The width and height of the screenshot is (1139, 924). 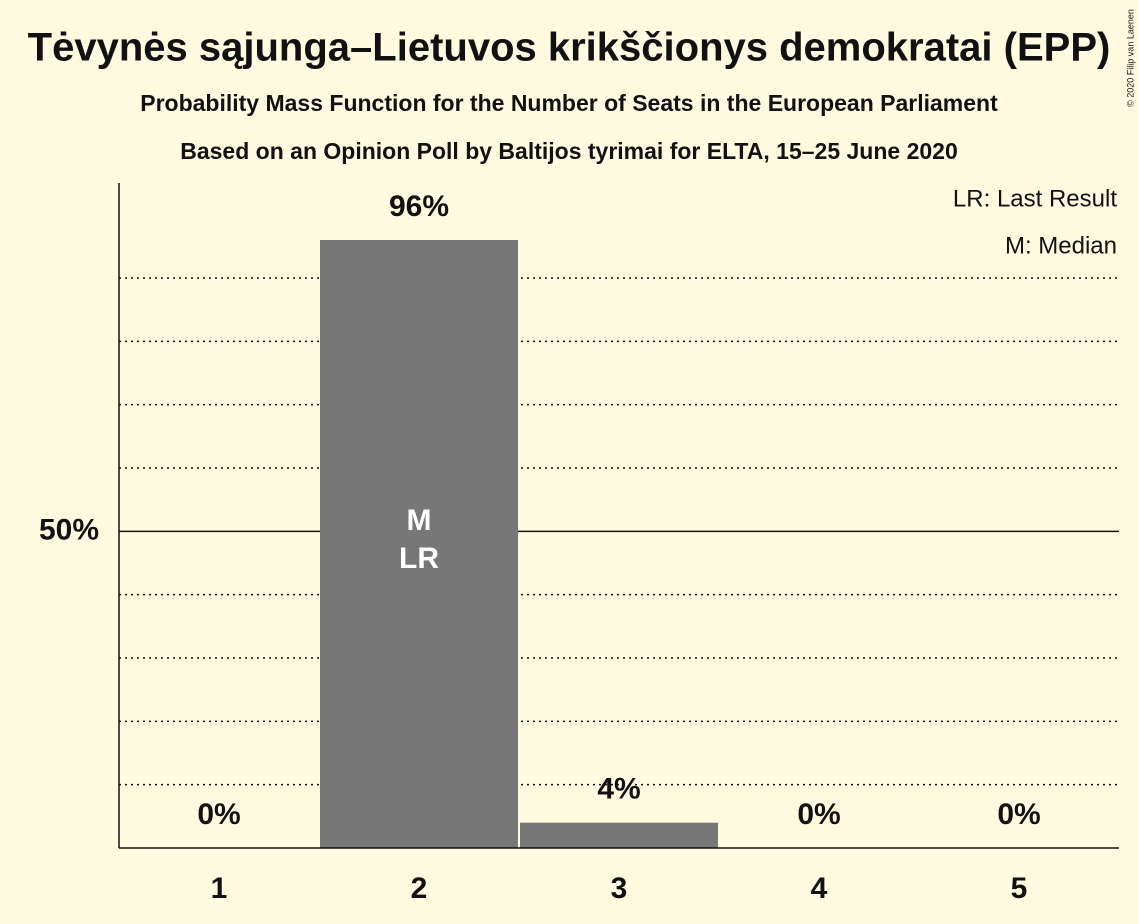 I want to click on x-tick-label: 1, so click(x=219, y=888).